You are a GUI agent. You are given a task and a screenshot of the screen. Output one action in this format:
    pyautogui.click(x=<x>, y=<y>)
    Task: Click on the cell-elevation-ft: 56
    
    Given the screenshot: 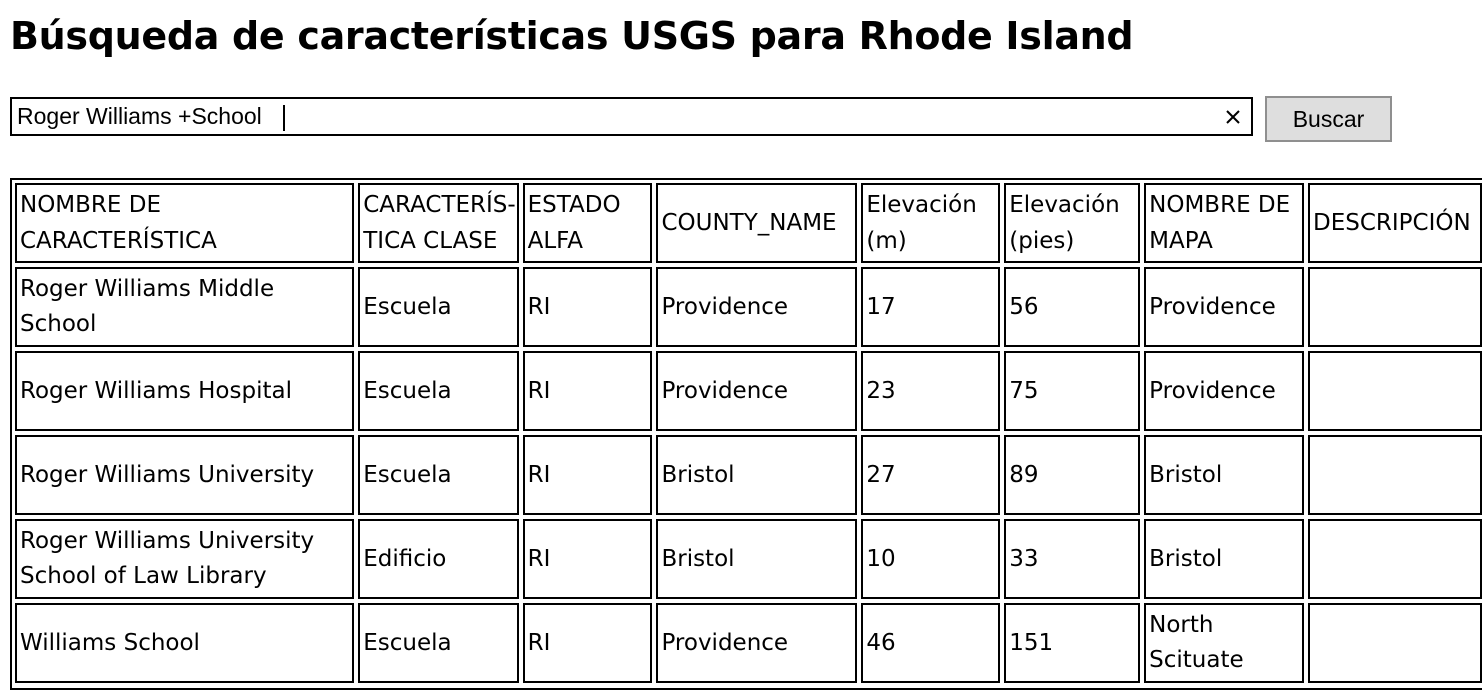 What is the action you would take?
    pyautogui.click(x=1072, y=307)
    